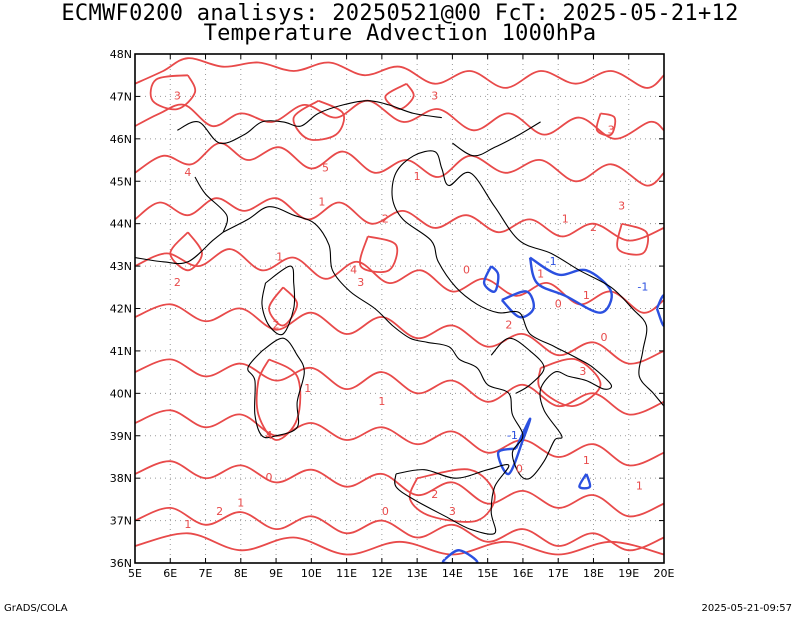  Describe the element at coordinates (276, 573) in the screenshot. I see `lon-tick-label: 9E` at that location.